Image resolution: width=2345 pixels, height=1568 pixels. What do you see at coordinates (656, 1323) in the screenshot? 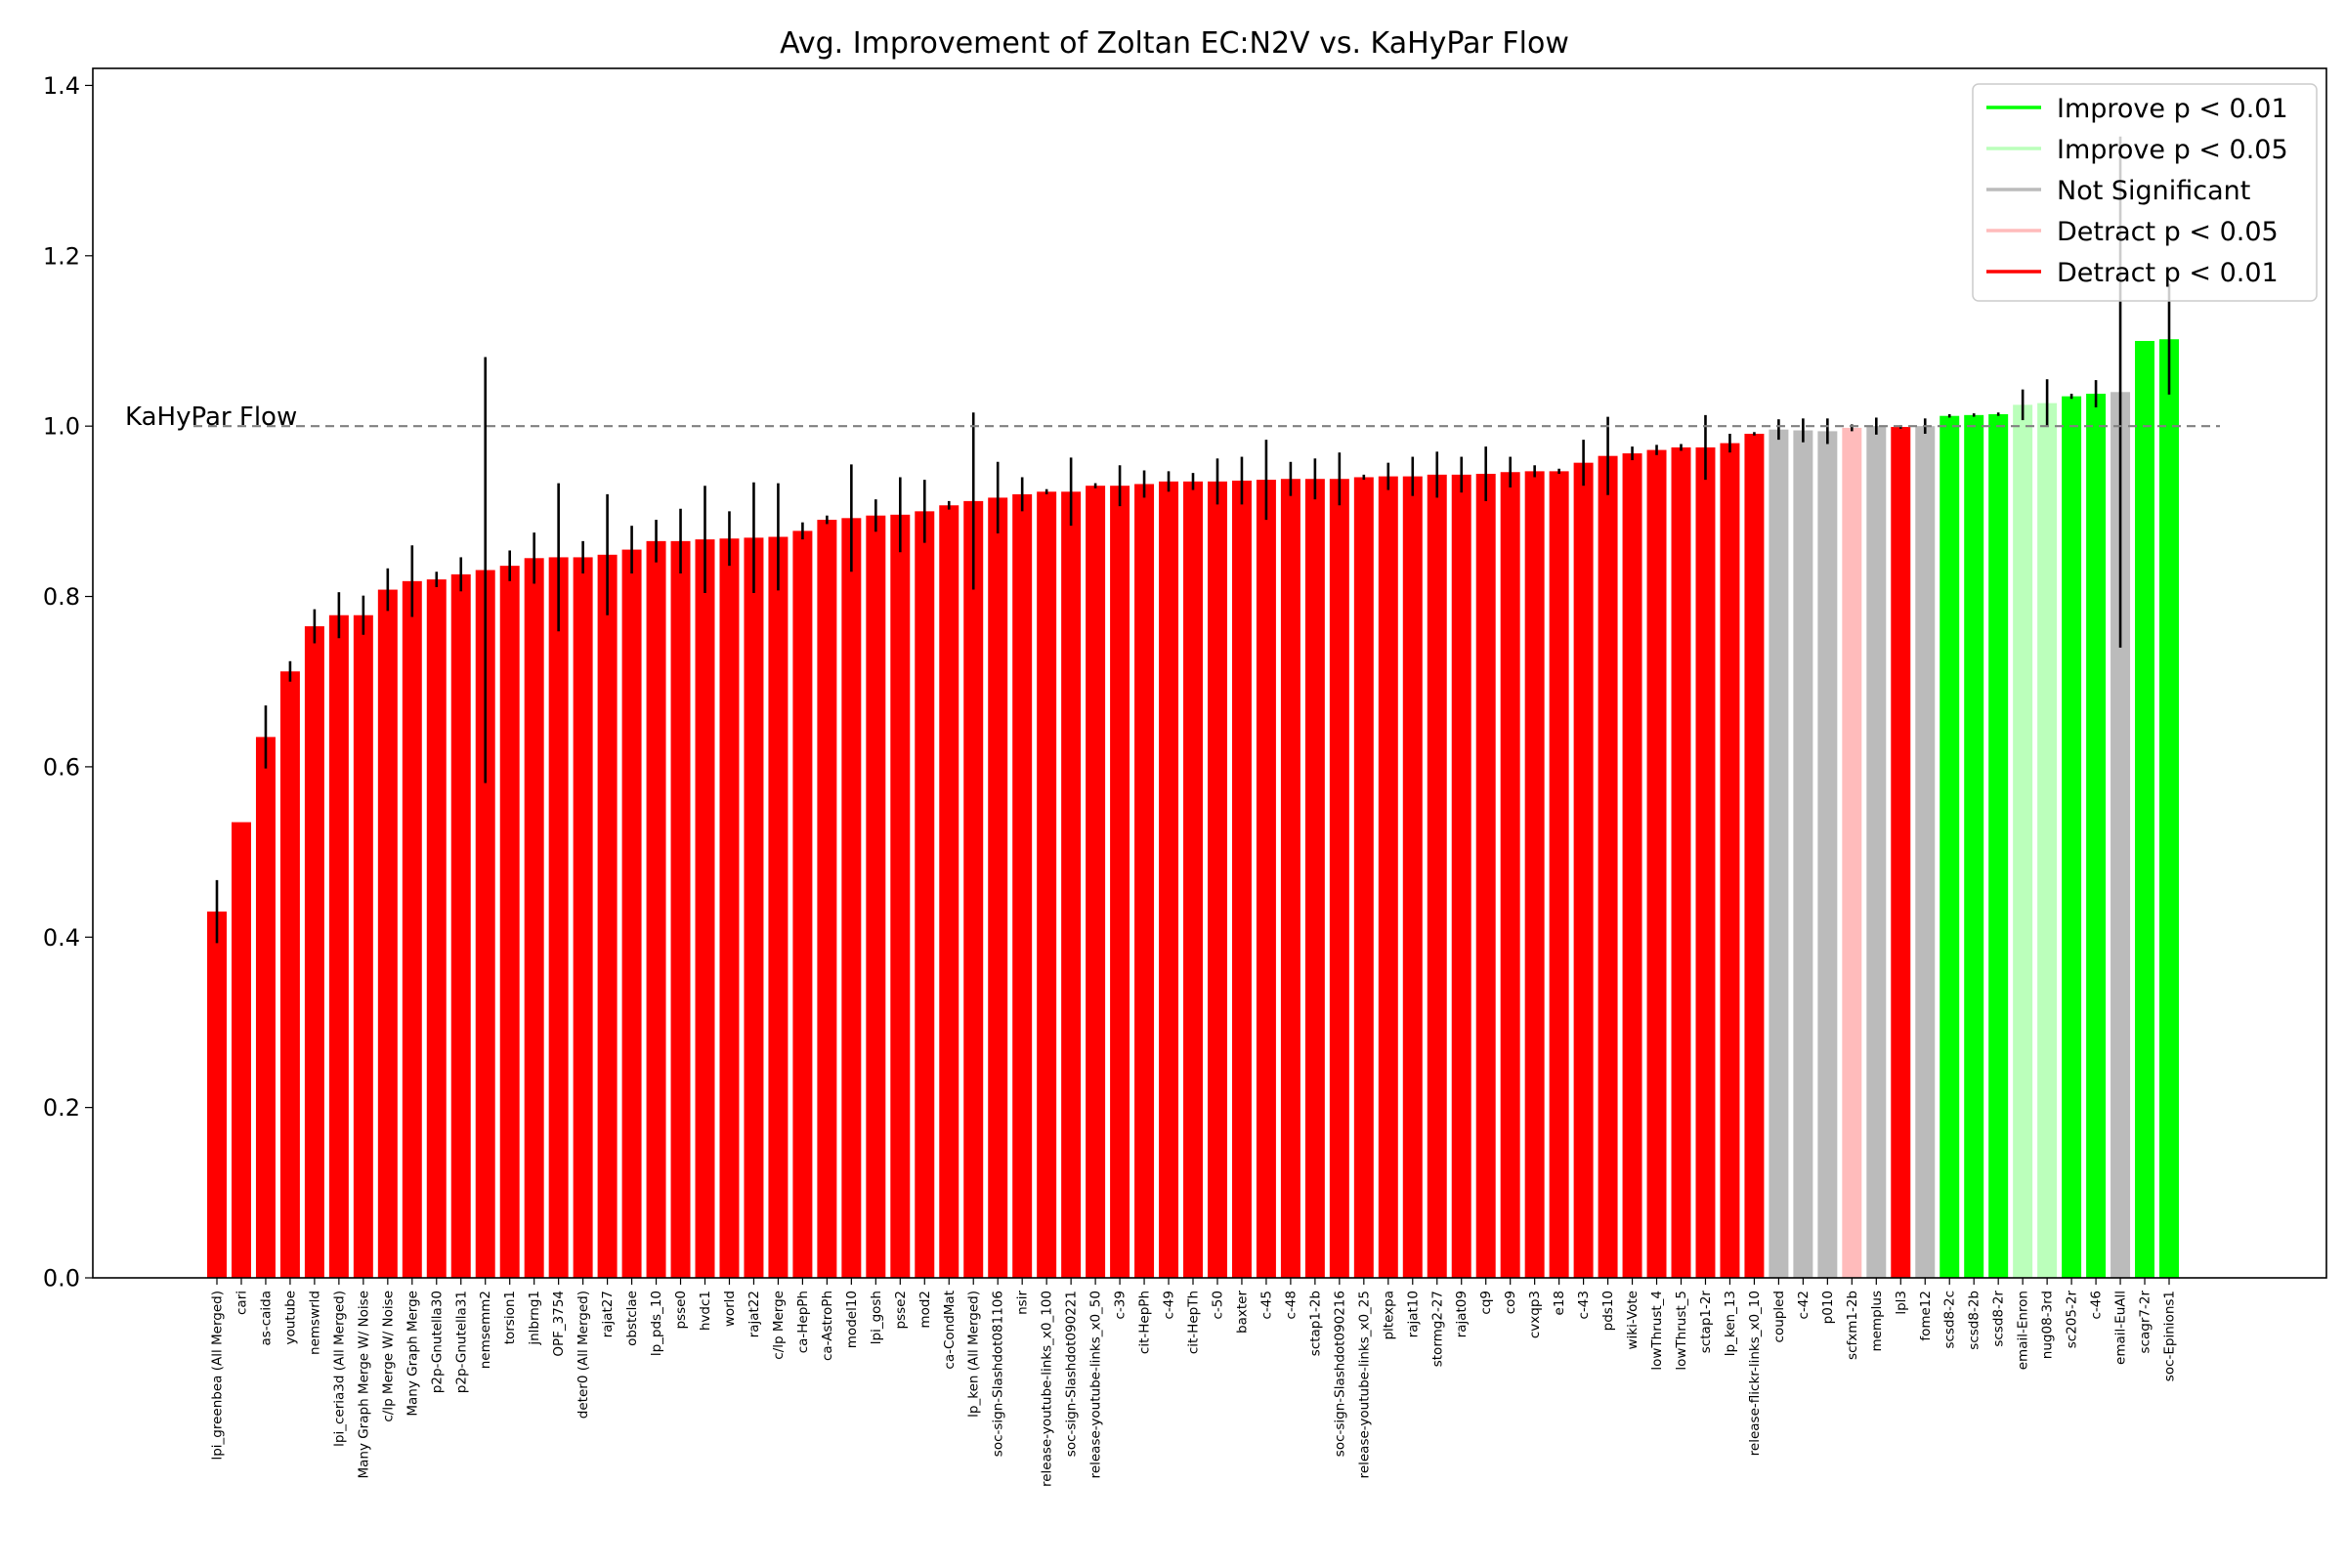
I see `x-tick-label: lp_pds_10` at bounding box center [656, 1323].